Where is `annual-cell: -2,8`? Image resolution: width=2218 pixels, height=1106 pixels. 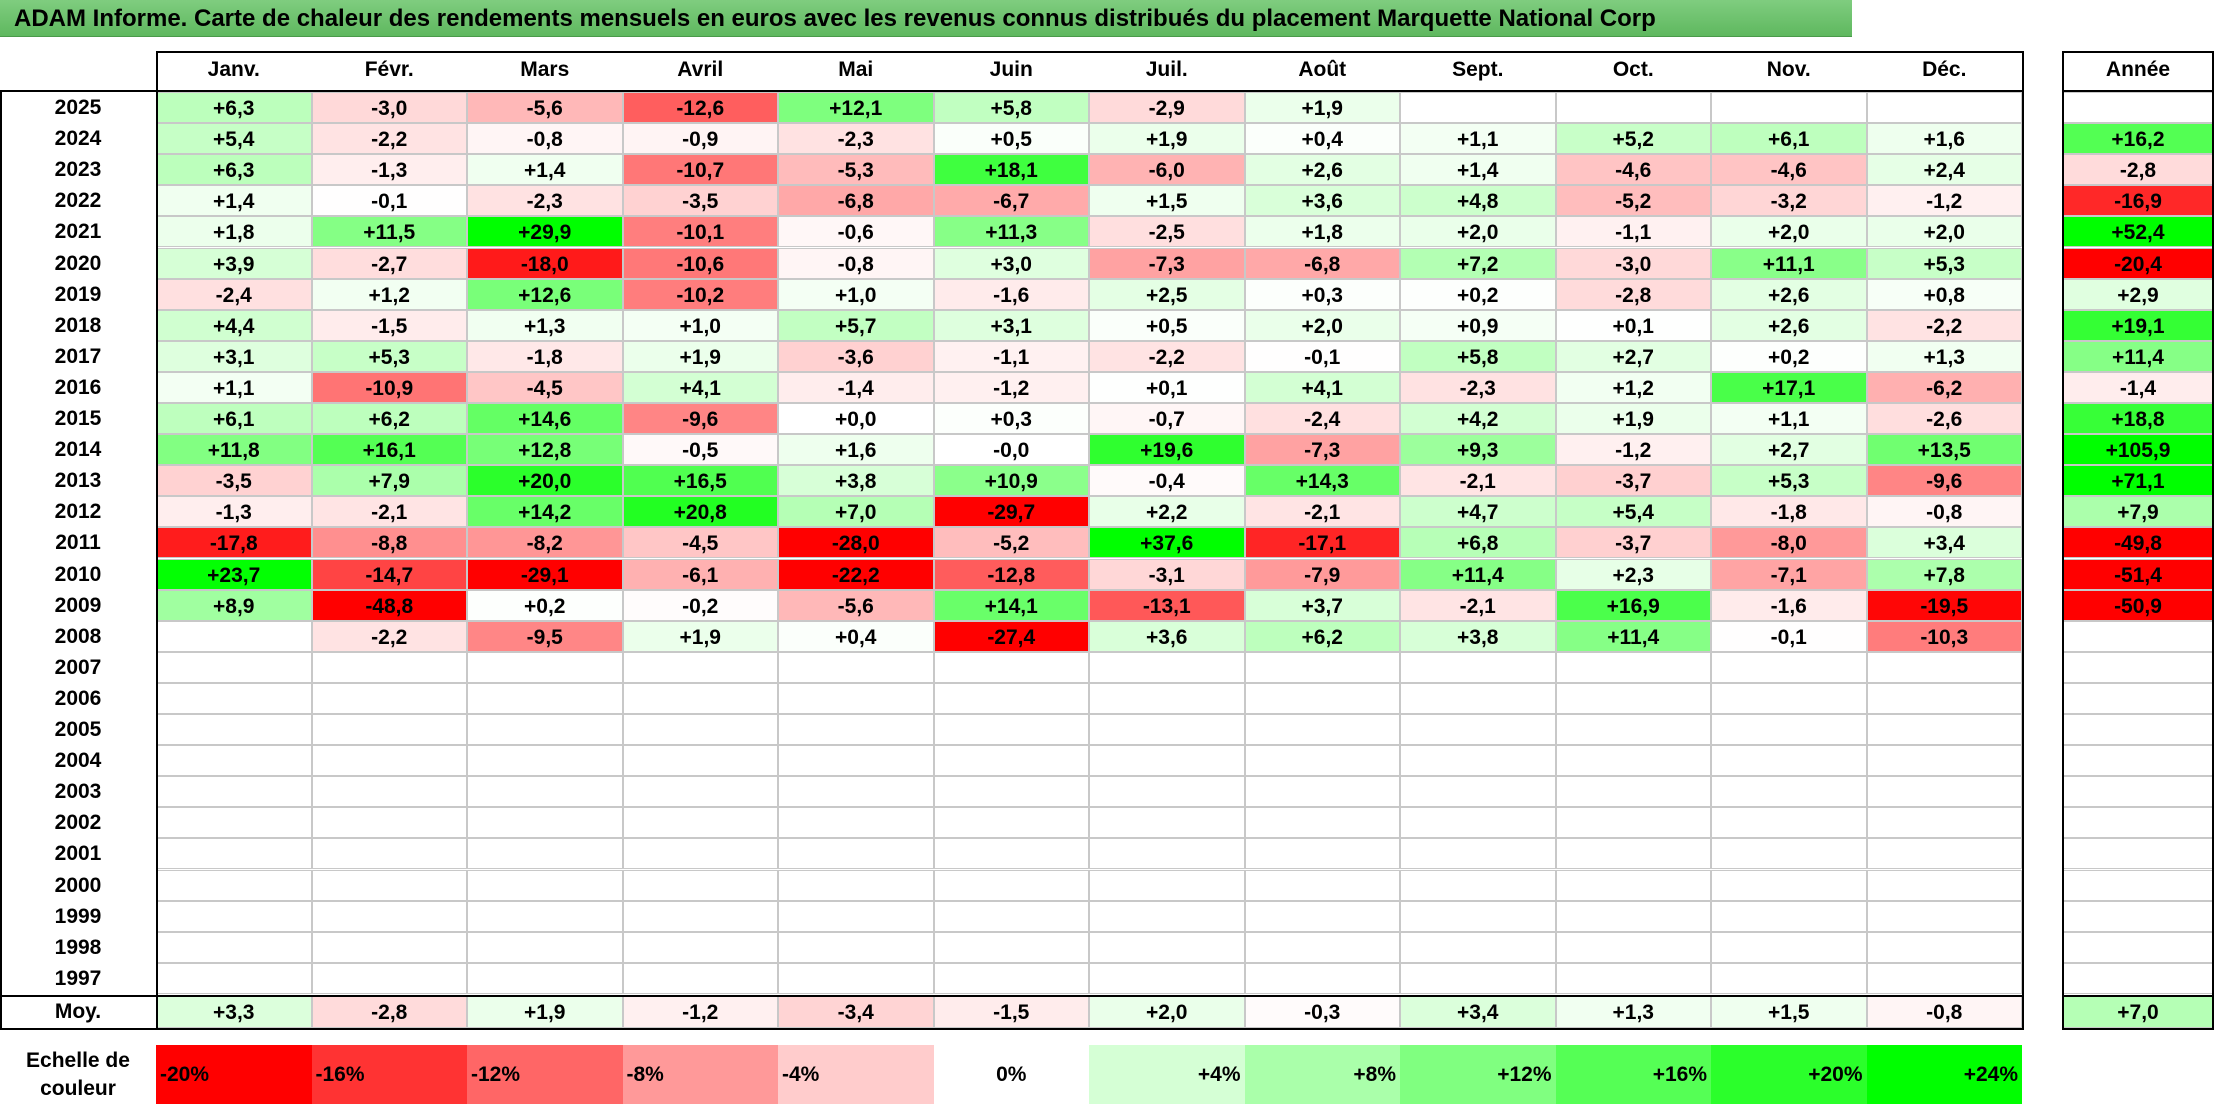 annual-cell: -2,8 is located at coordinates (2138, 170).